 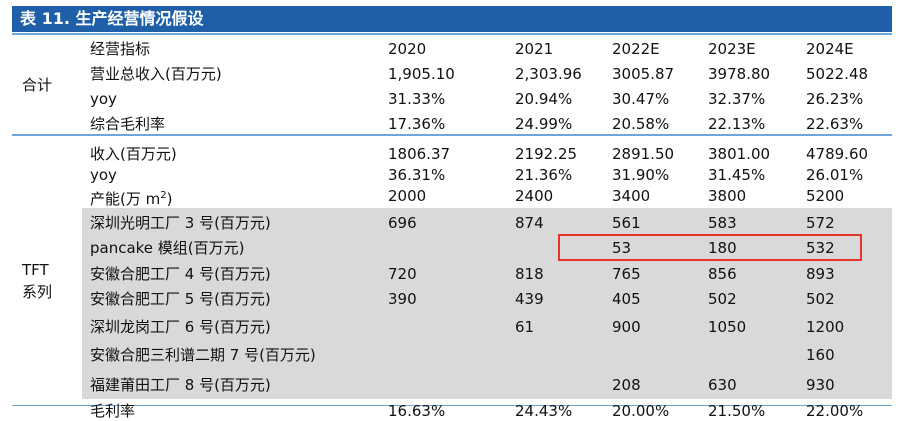 What do you see at coordinates (417, 175) in the screenshot?
I see `table-cell: 36.31%` at bounding box center [417, 175].